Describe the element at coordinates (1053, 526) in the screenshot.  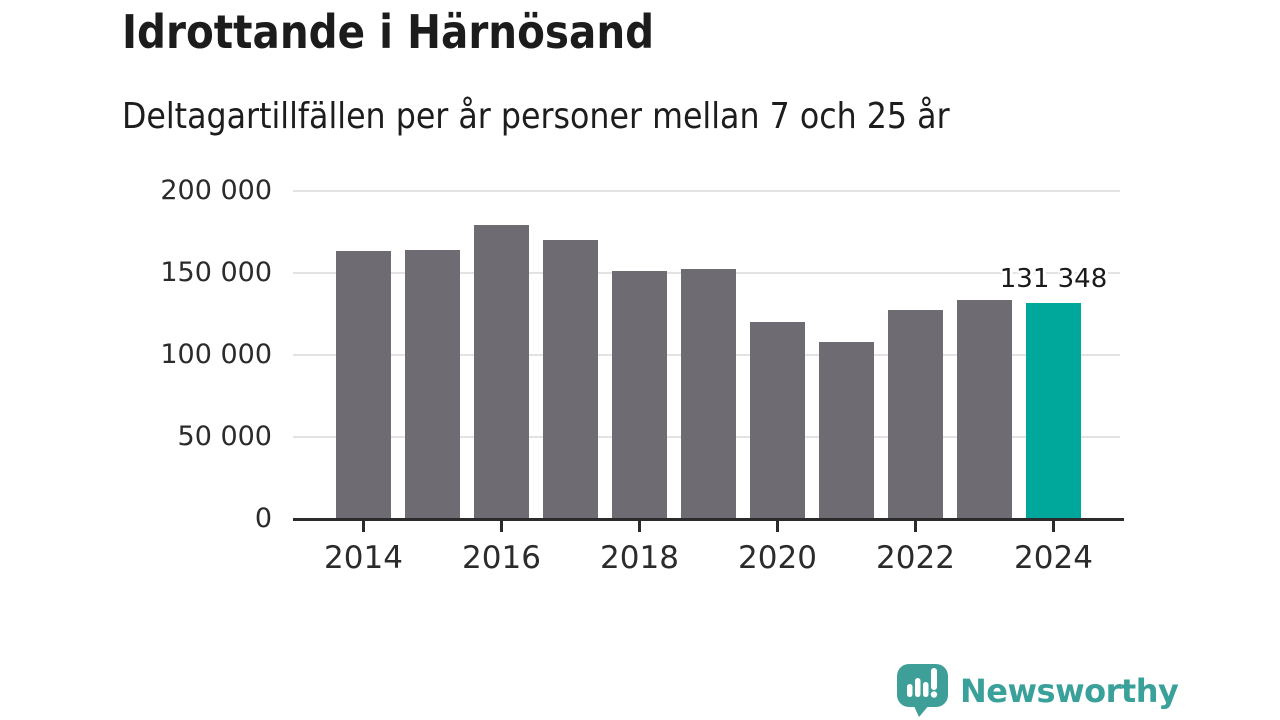
I see `x-axis-tick-2024` at that location.